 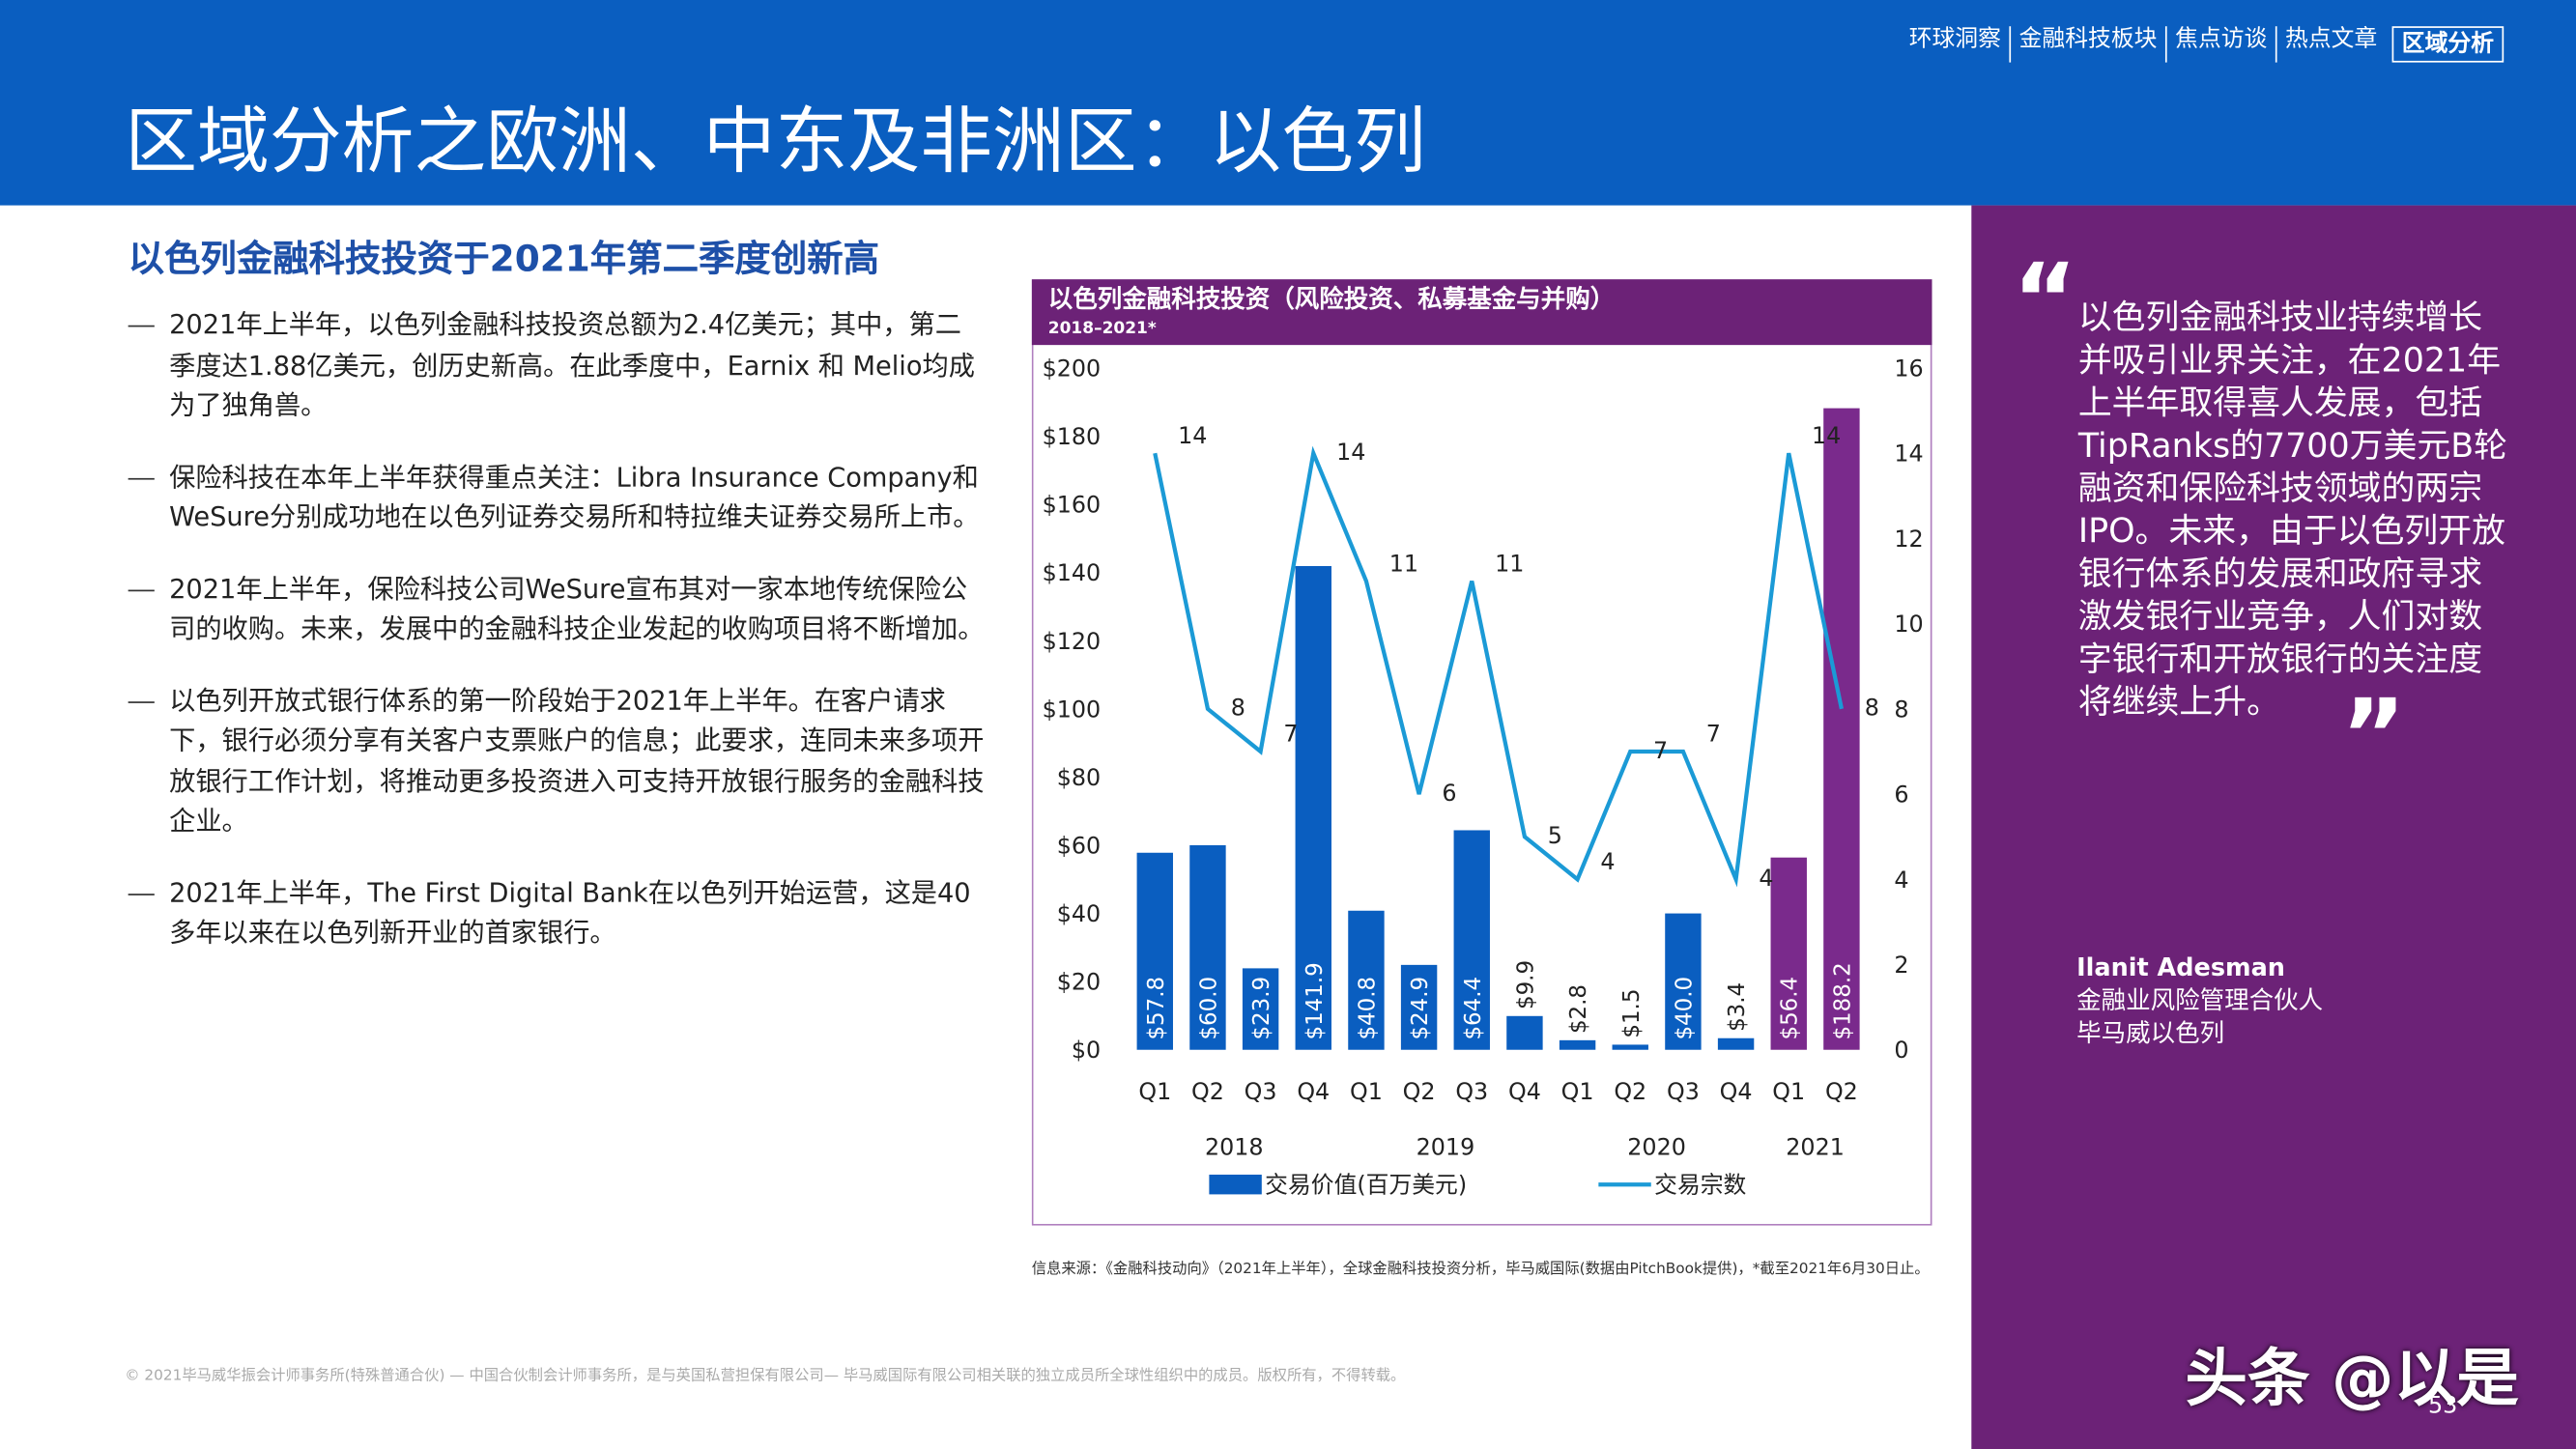 I want to click on x-group-label: 2019, so click(x=1446, y=1147).